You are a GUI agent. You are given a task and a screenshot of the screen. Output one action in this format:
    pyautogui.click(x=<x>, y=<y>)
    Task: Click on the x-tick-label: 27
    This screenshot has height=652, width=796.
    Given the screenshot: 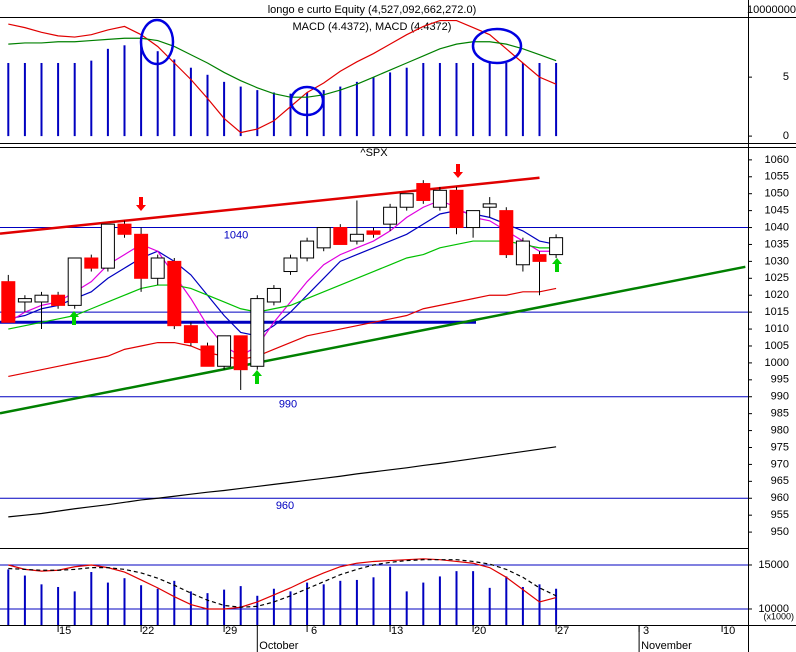 What is the action you would take?
    pyautogui.click(x=563, y=631)
    